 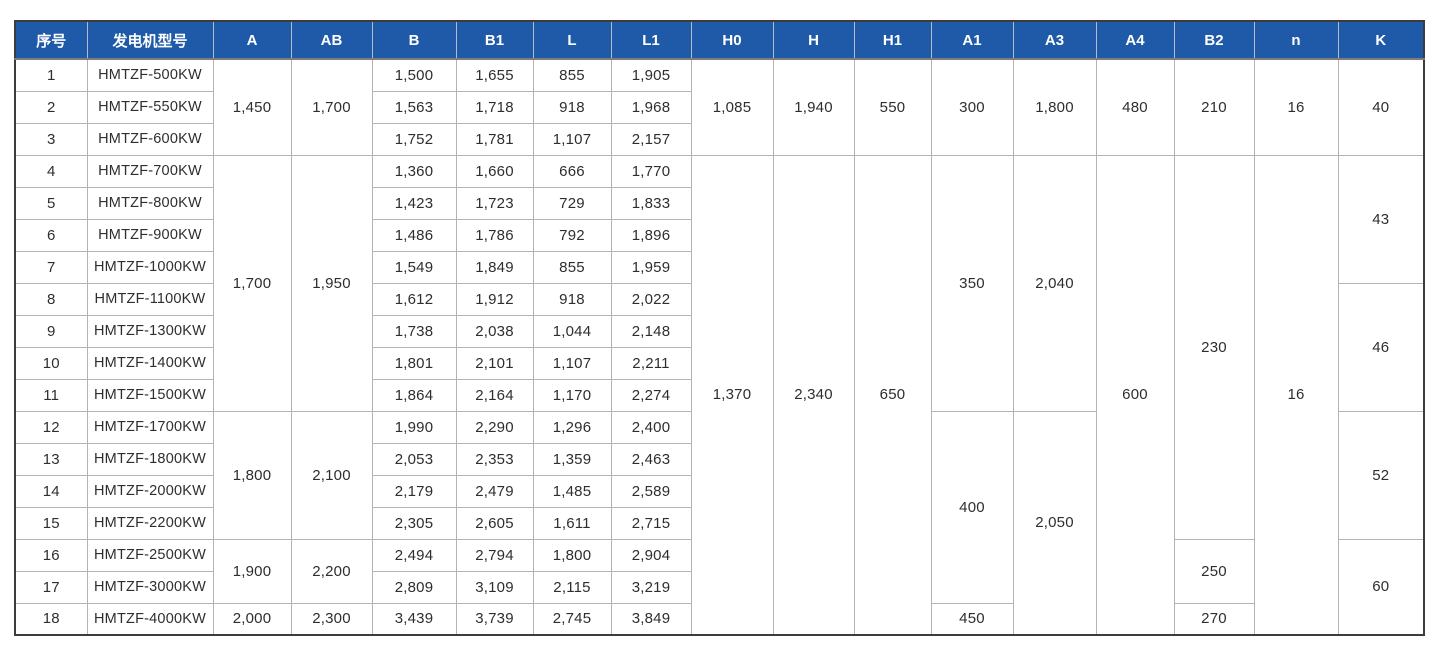 I want to click on cell-H0: 1,085, so click(x=732, y=107).